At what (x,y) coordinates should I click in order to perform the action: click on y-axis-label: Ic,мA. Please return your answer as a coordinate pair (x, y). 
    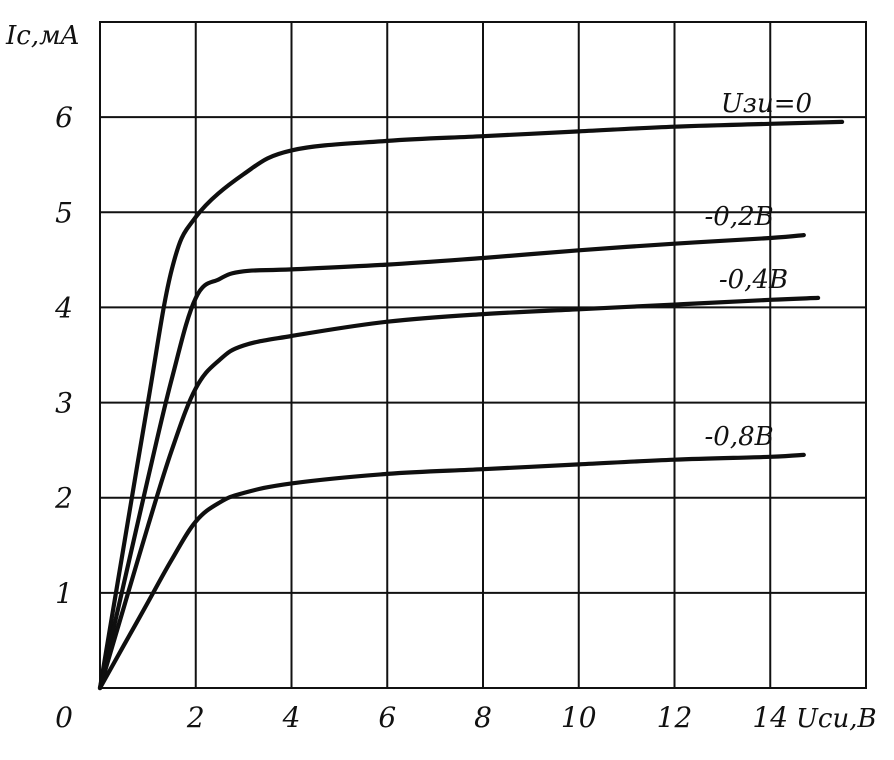
    Looking at the image, I should click on (42, 36).